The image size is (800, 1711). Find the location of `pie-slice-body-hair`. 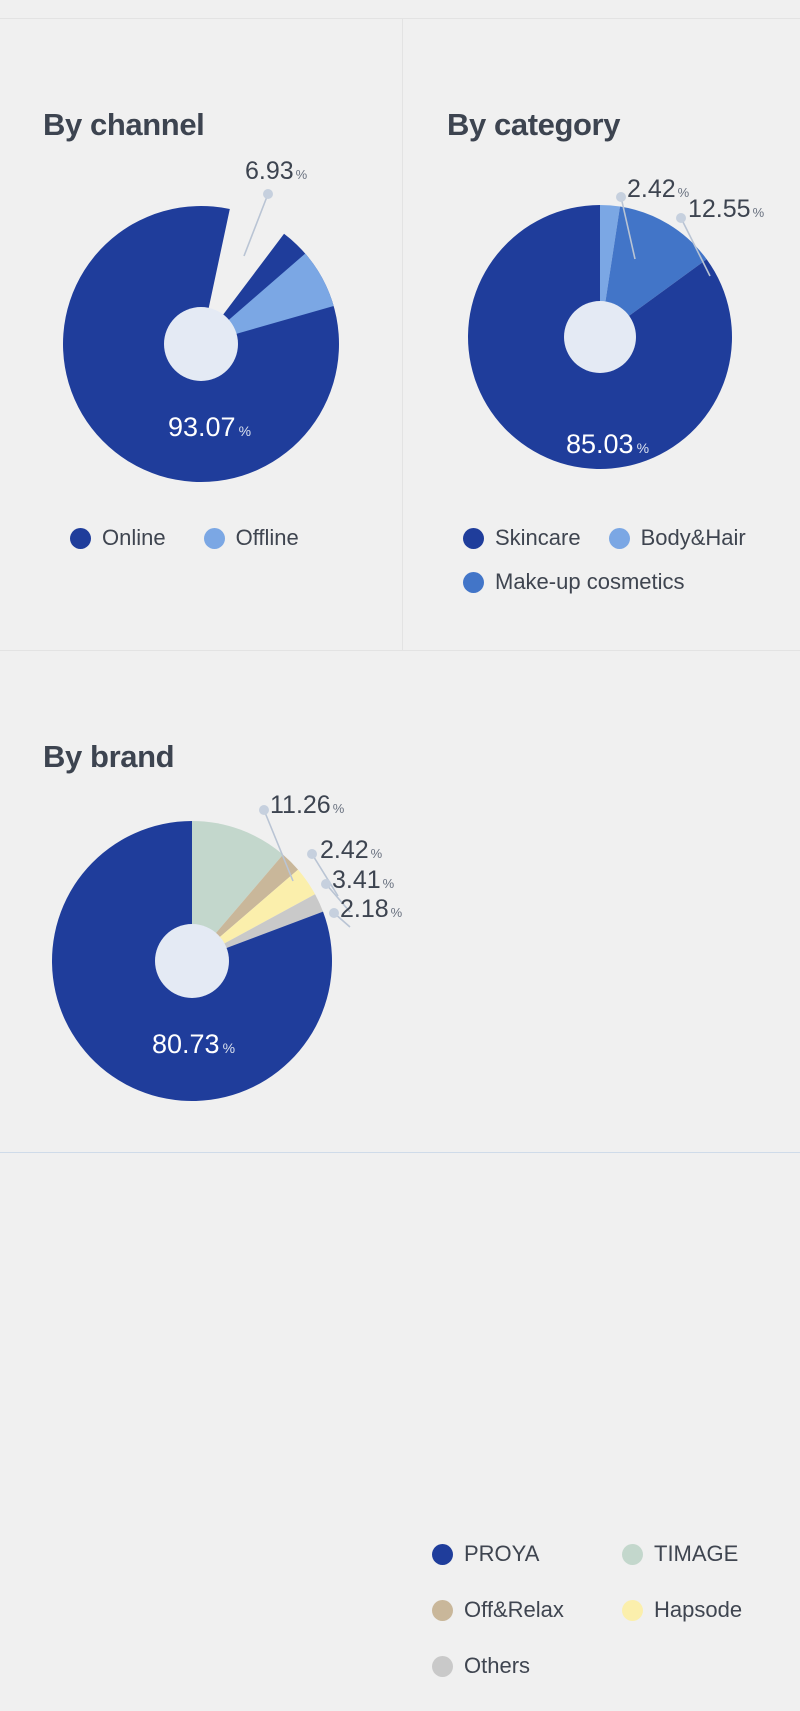

pie-slice-body-hair is located at coordinates (653, 271).